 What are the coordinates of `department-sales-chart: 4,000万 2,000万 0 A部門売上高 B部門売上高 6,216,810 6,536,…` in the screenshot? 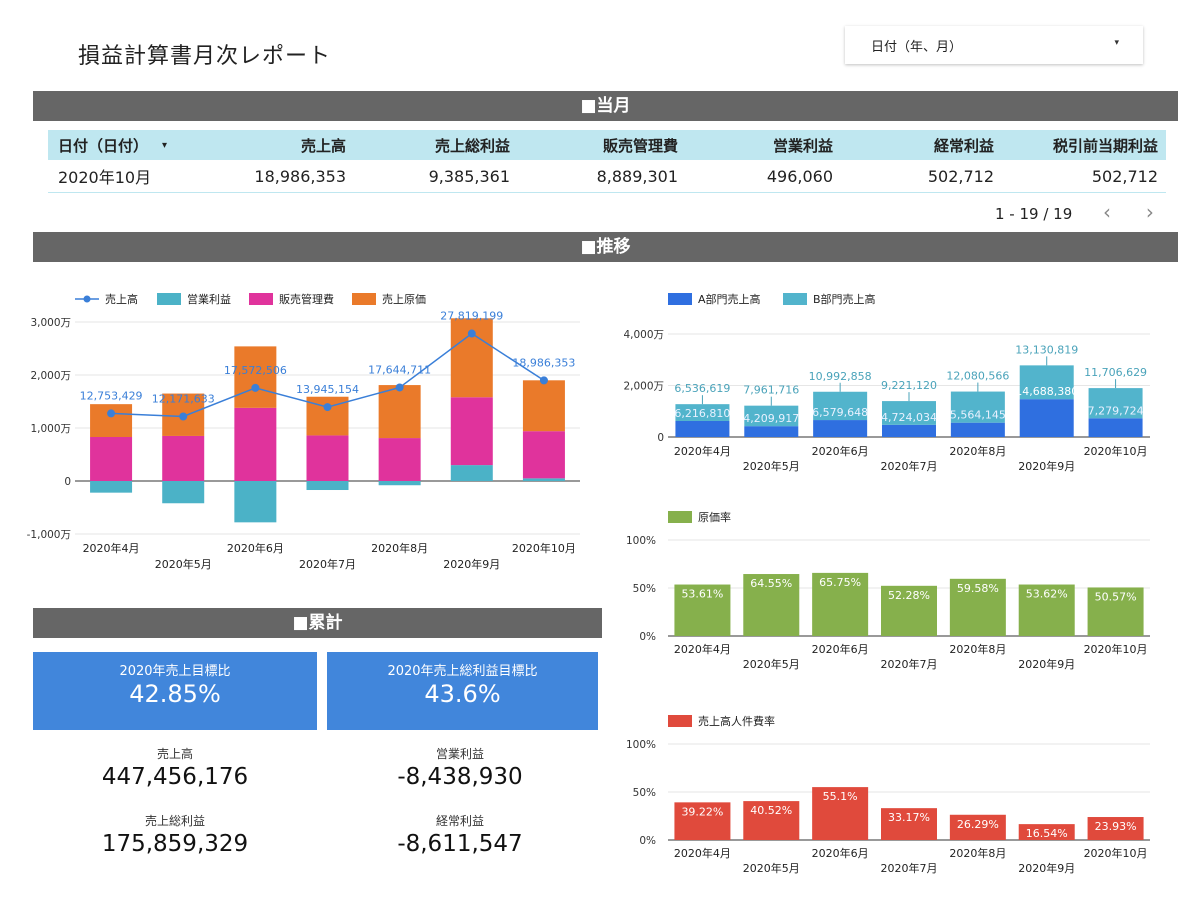 It's located at (886, 382).